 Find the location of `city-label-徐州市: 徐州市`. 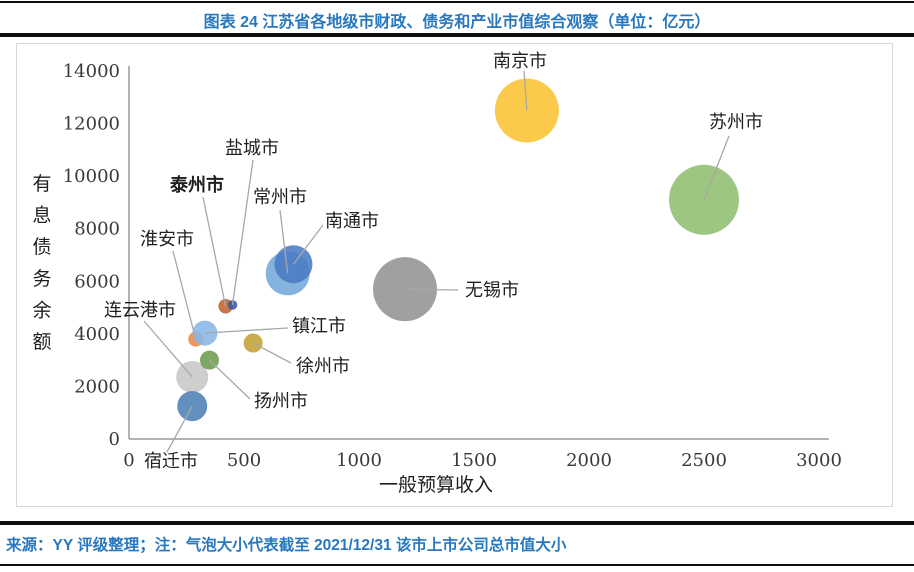

city-label-徐州市: 徐州市 is located at coordinates (323, 366).